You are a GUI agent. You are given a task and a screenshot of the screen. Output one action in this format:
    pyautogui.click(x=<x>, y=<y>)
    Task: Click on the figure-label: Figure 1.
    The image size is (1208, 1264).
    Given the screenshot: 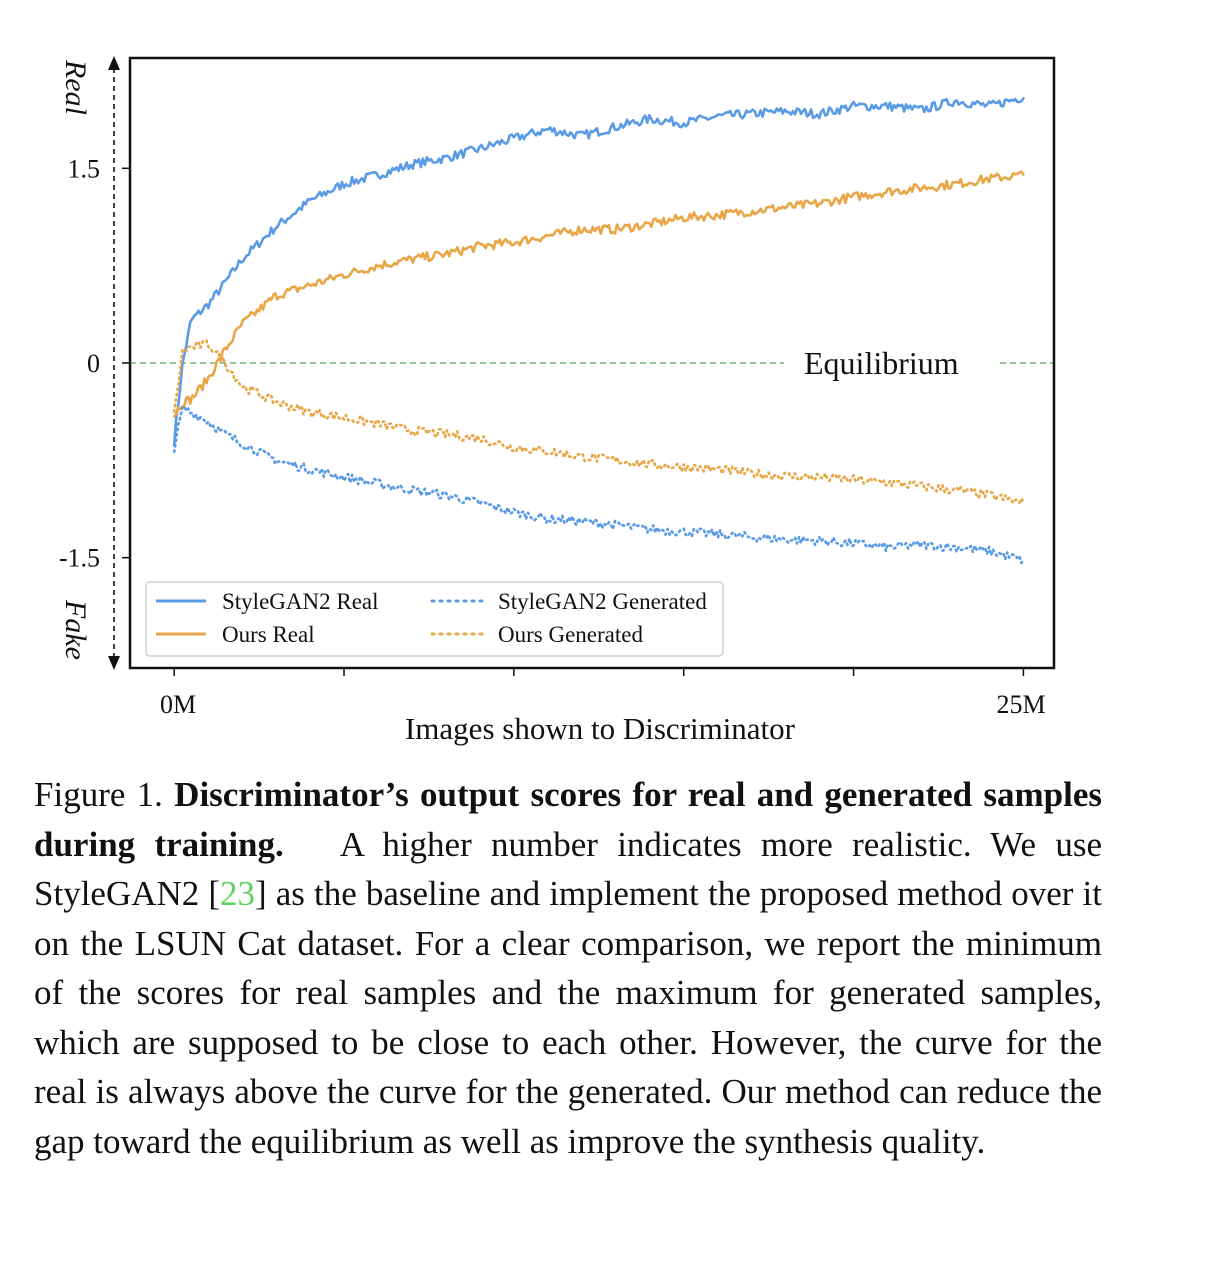 What is the action you would take?
    pyautogui.click(x=98, y=794)
    